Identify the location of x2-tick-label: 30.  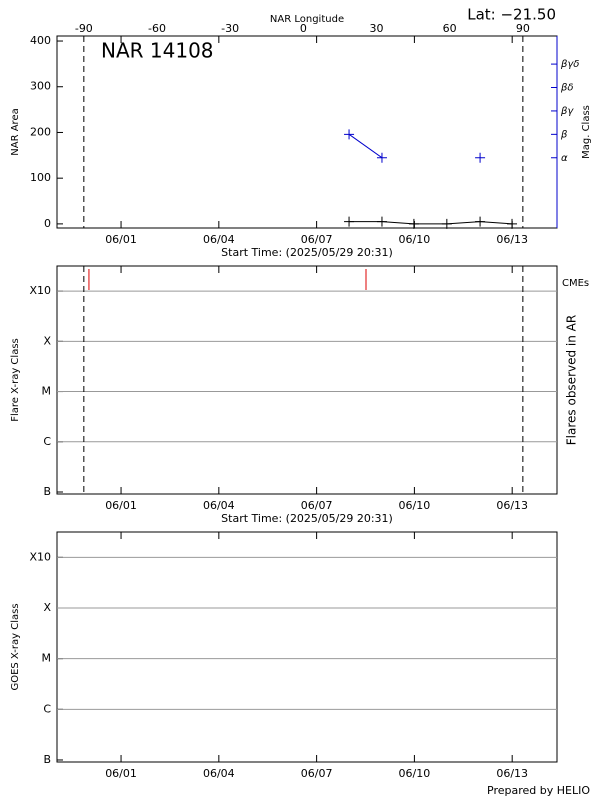
(377, 28).